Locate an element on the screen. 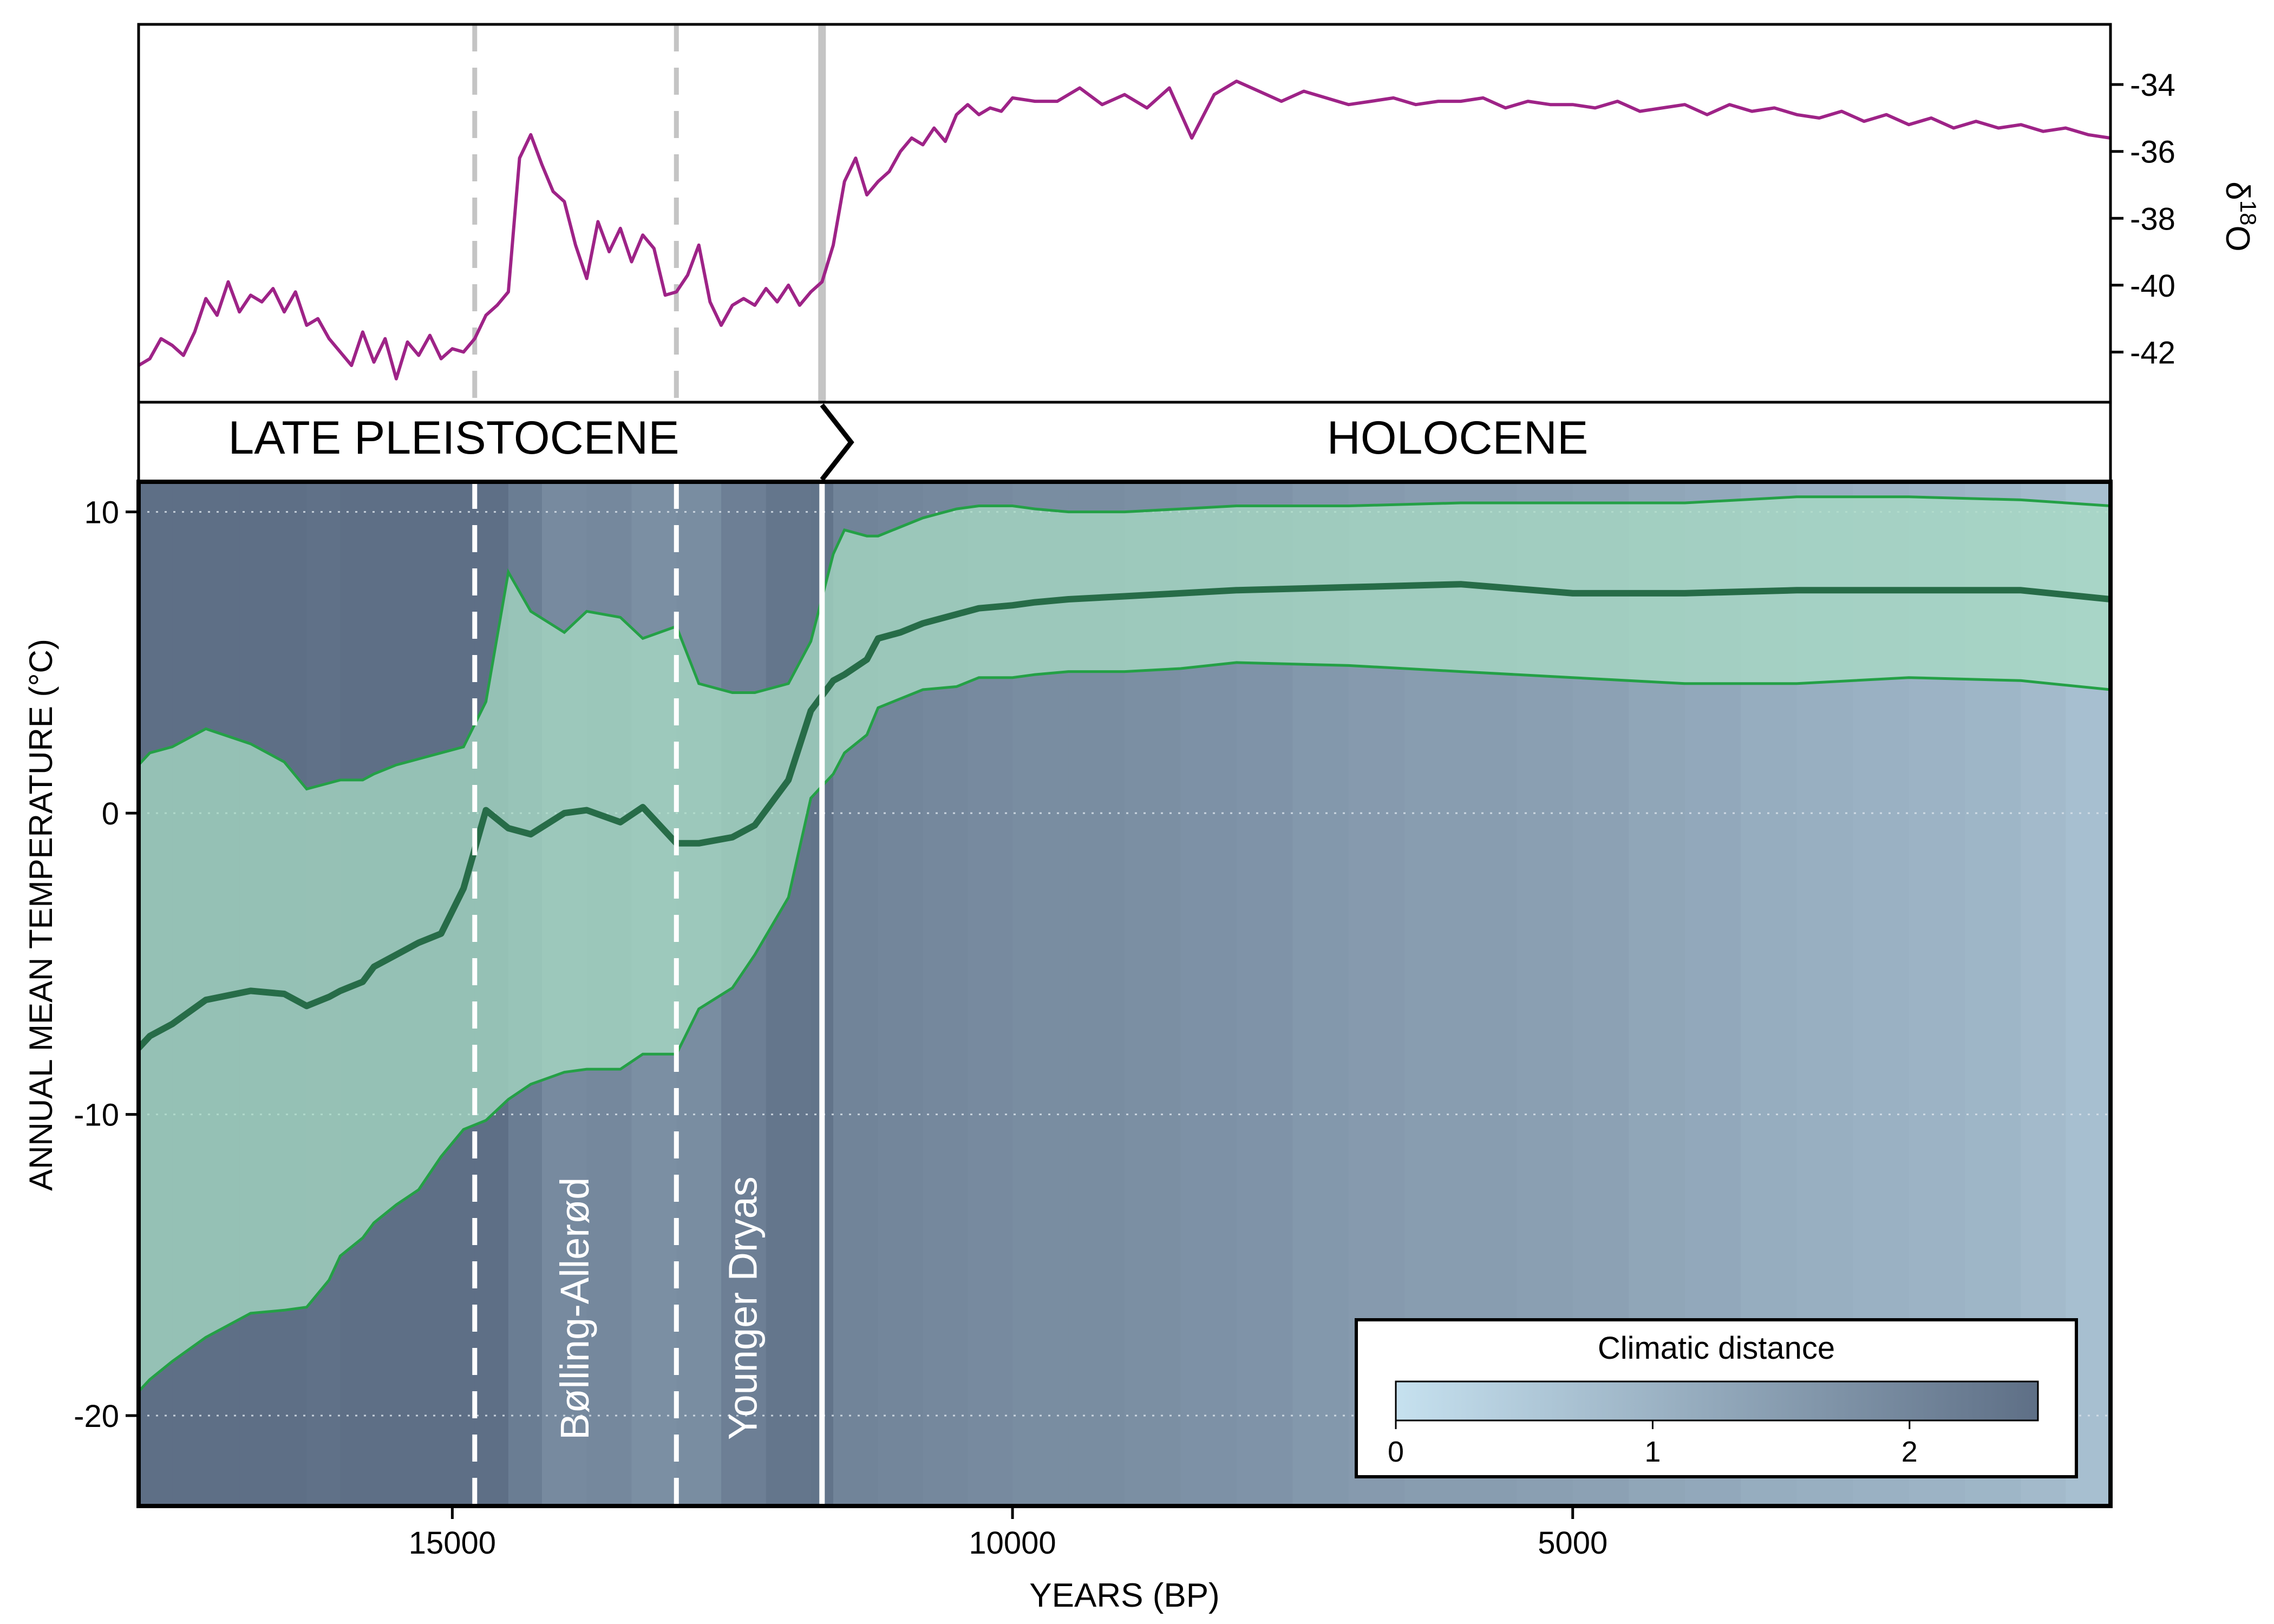 The width and height of the screenshot is (2274, 1624). y-tick-label: 10 is located at coordinates (102, 513).